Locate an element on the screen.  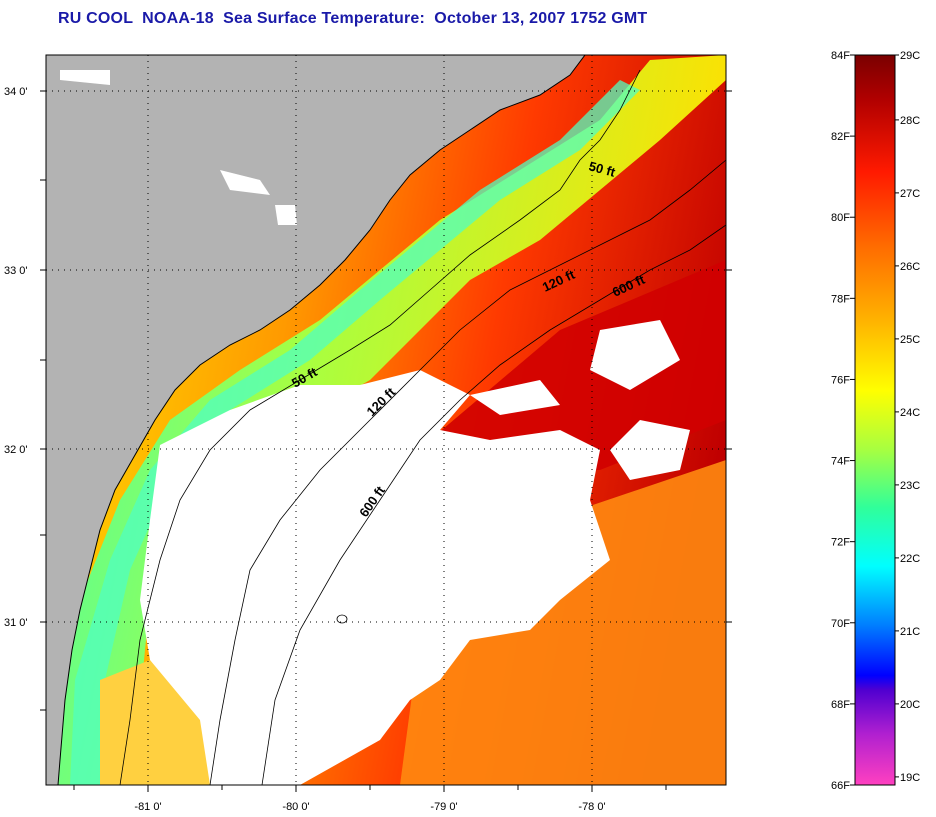
cloud-mask-small is located at coordinates (515, 397).